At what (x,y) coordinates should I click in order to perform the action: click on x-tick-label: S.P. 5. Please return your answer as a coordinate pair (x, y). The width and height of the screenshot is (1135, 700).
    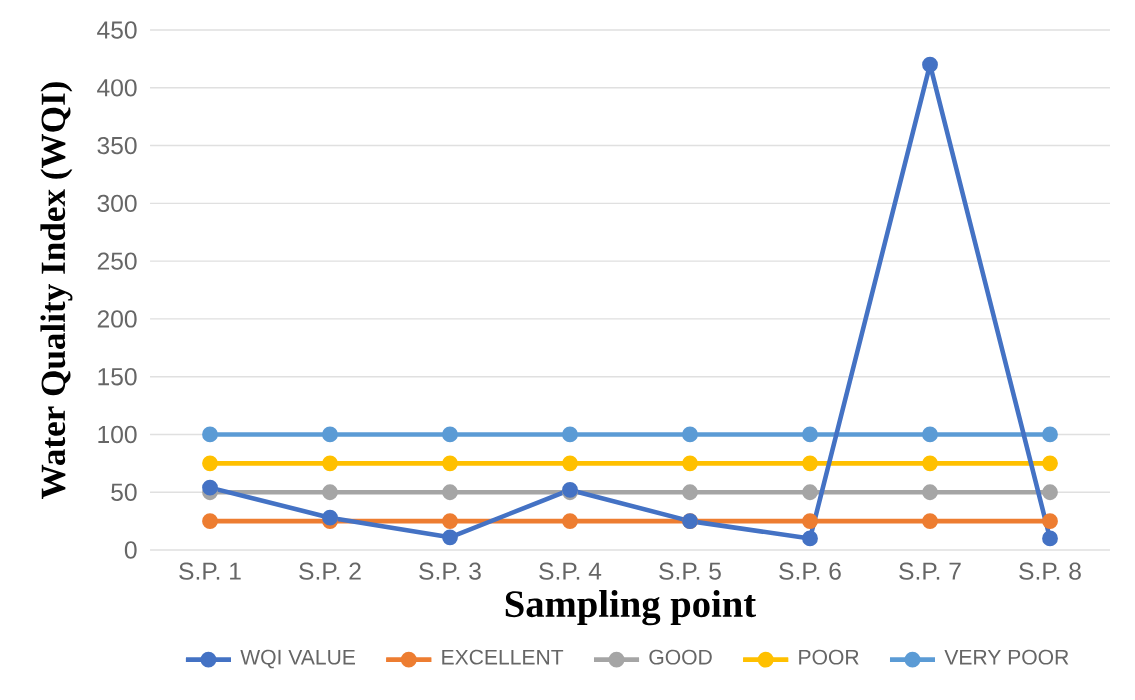
    Looking at the image, I should click on (690, 571).